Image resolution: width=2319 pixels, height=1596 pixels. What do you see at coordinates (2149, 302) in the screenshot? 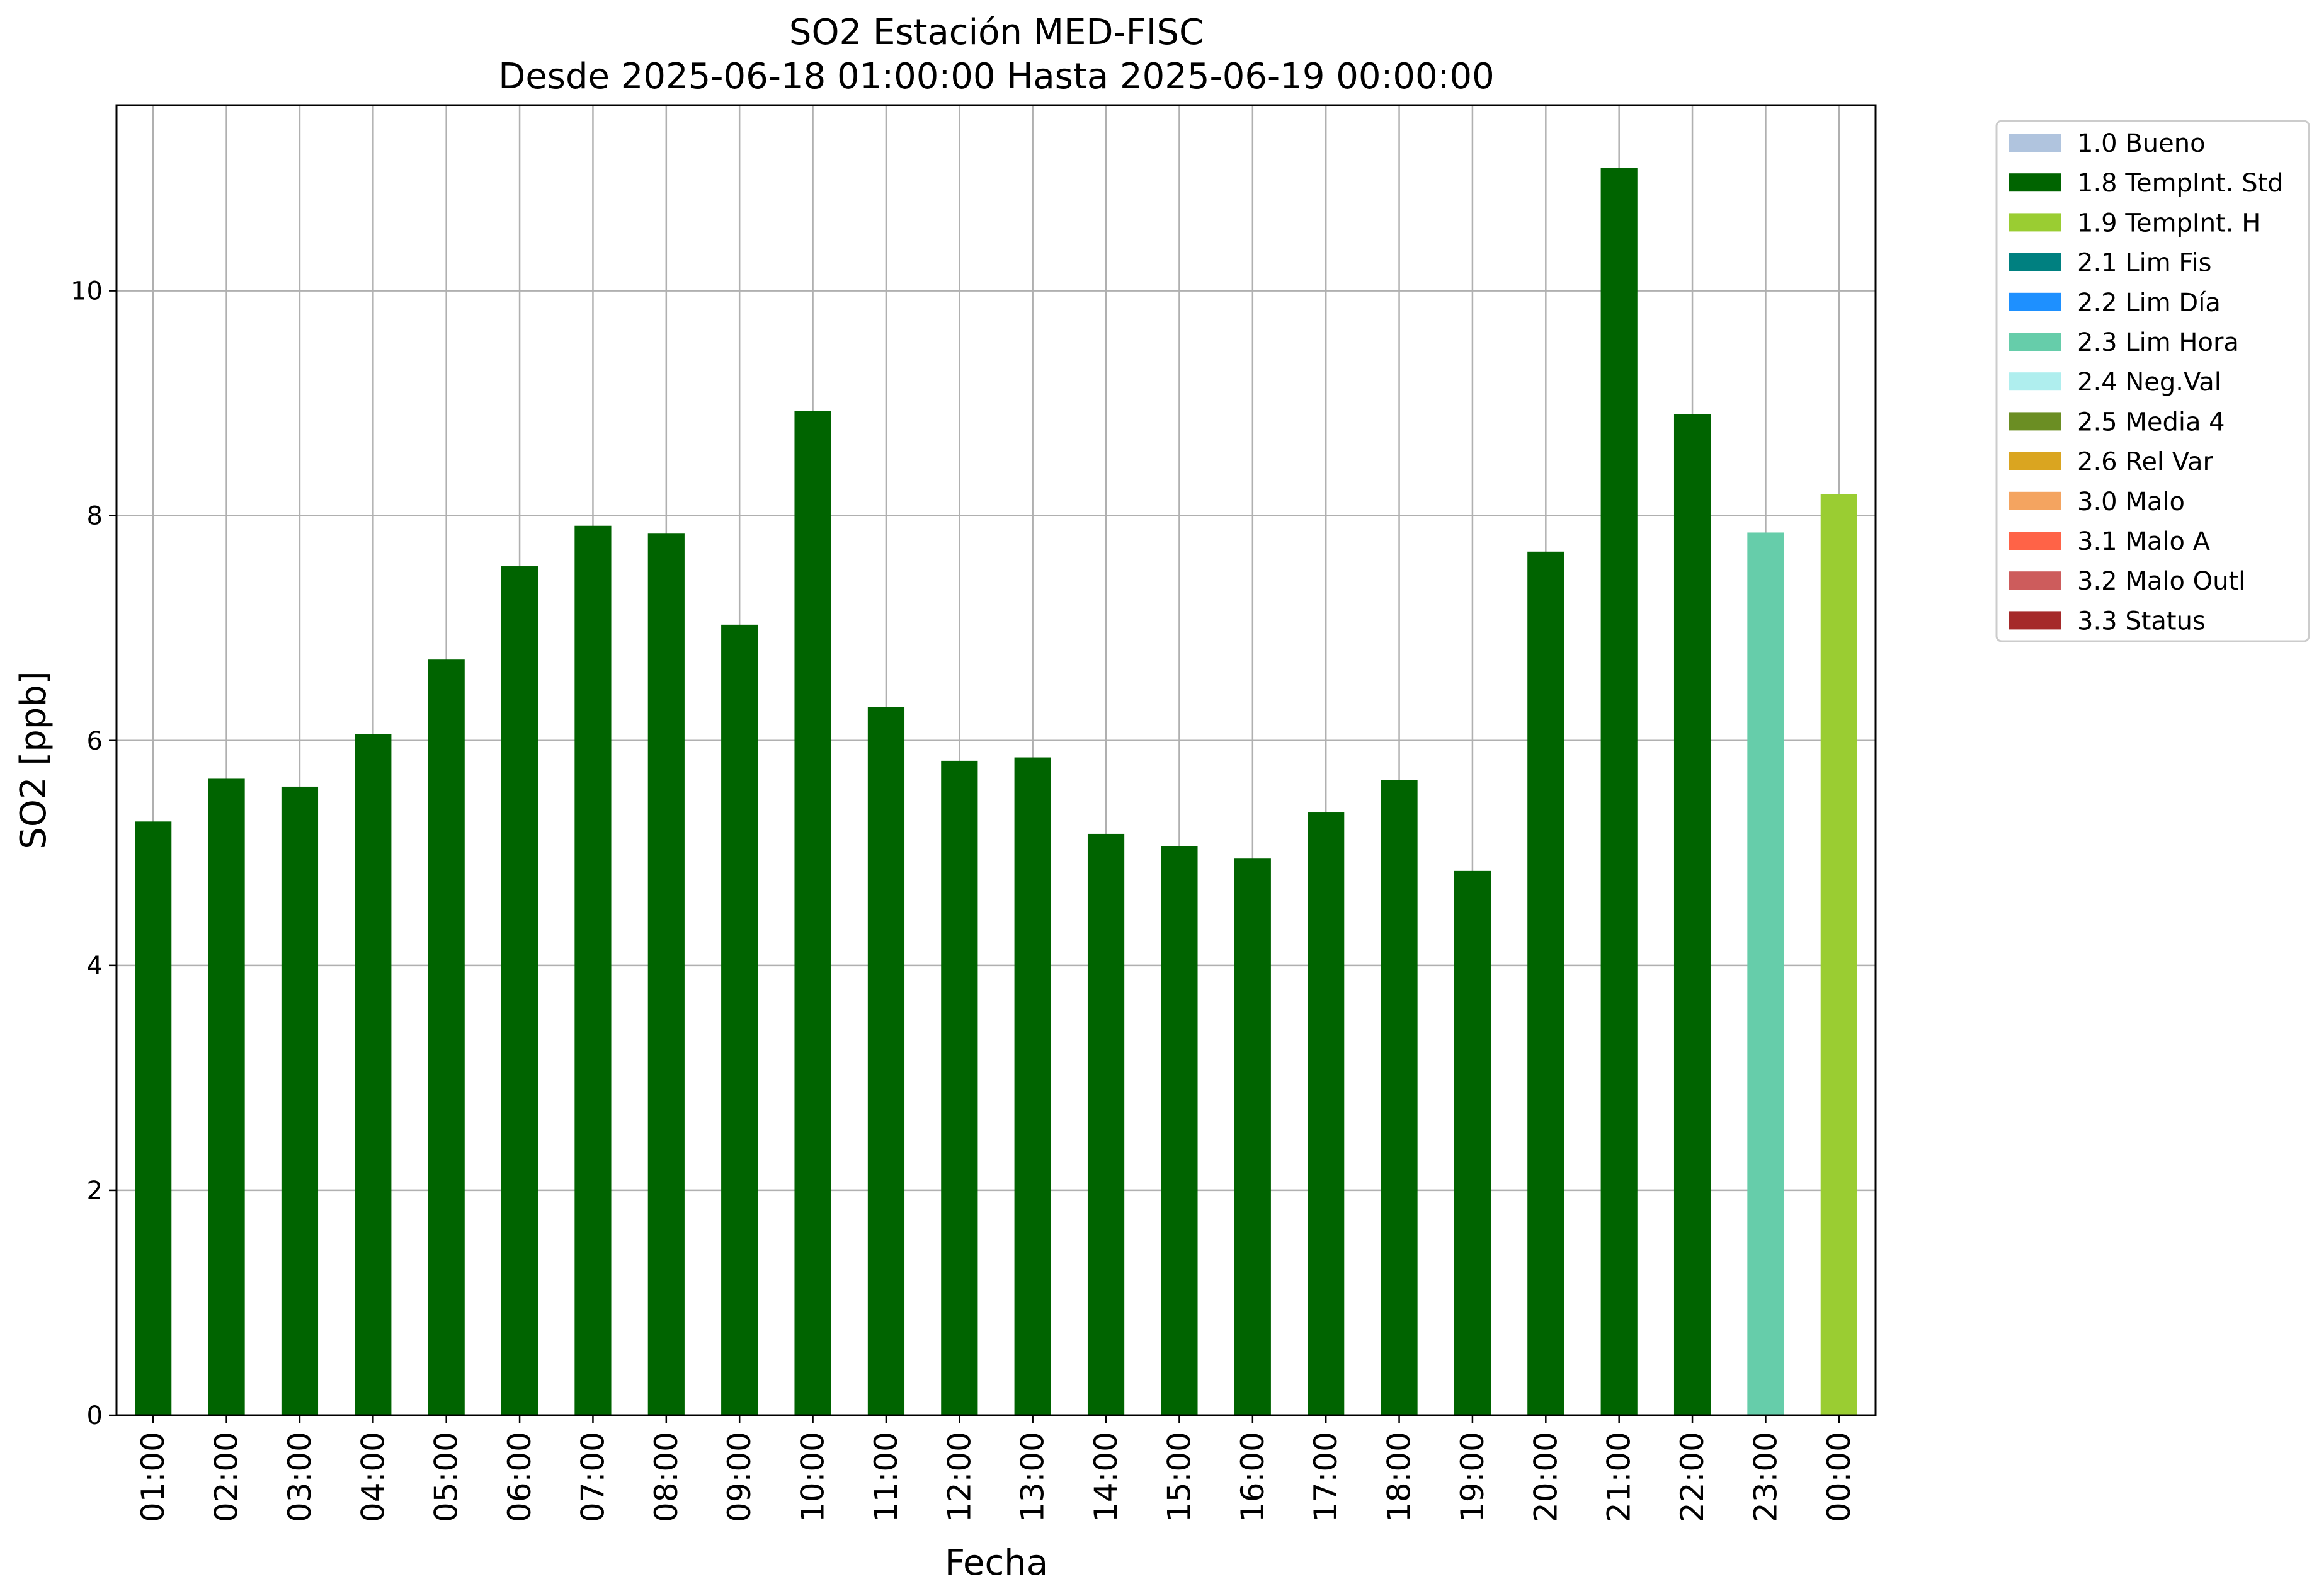
I see `legend-label: 2.2 Lim Día` at bounding box center [2149, 302].